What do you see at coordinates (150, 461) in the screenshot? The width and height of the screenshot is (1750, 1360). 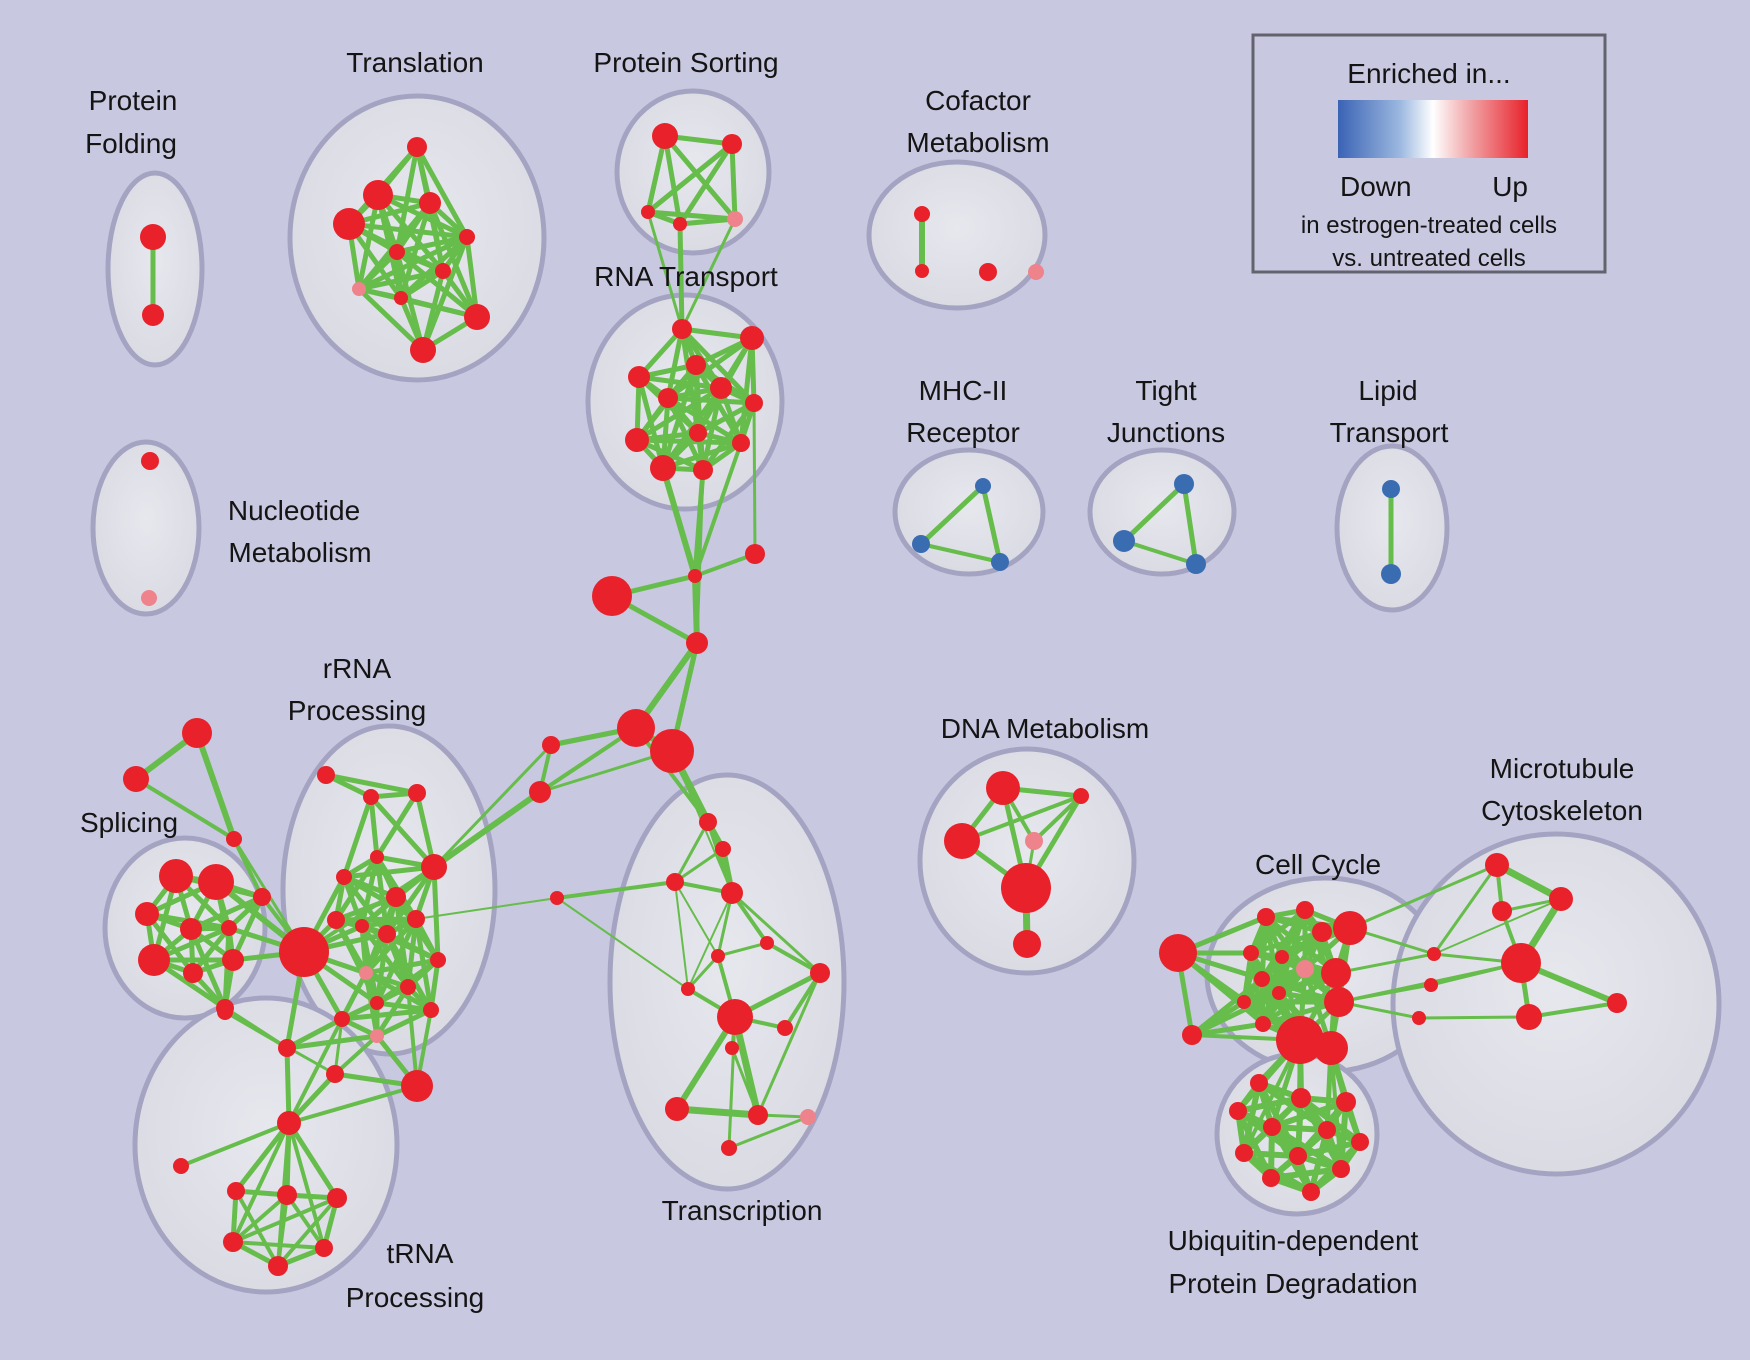 I see `gene-set-node-nucleotide` at bounding box center [150, 461].